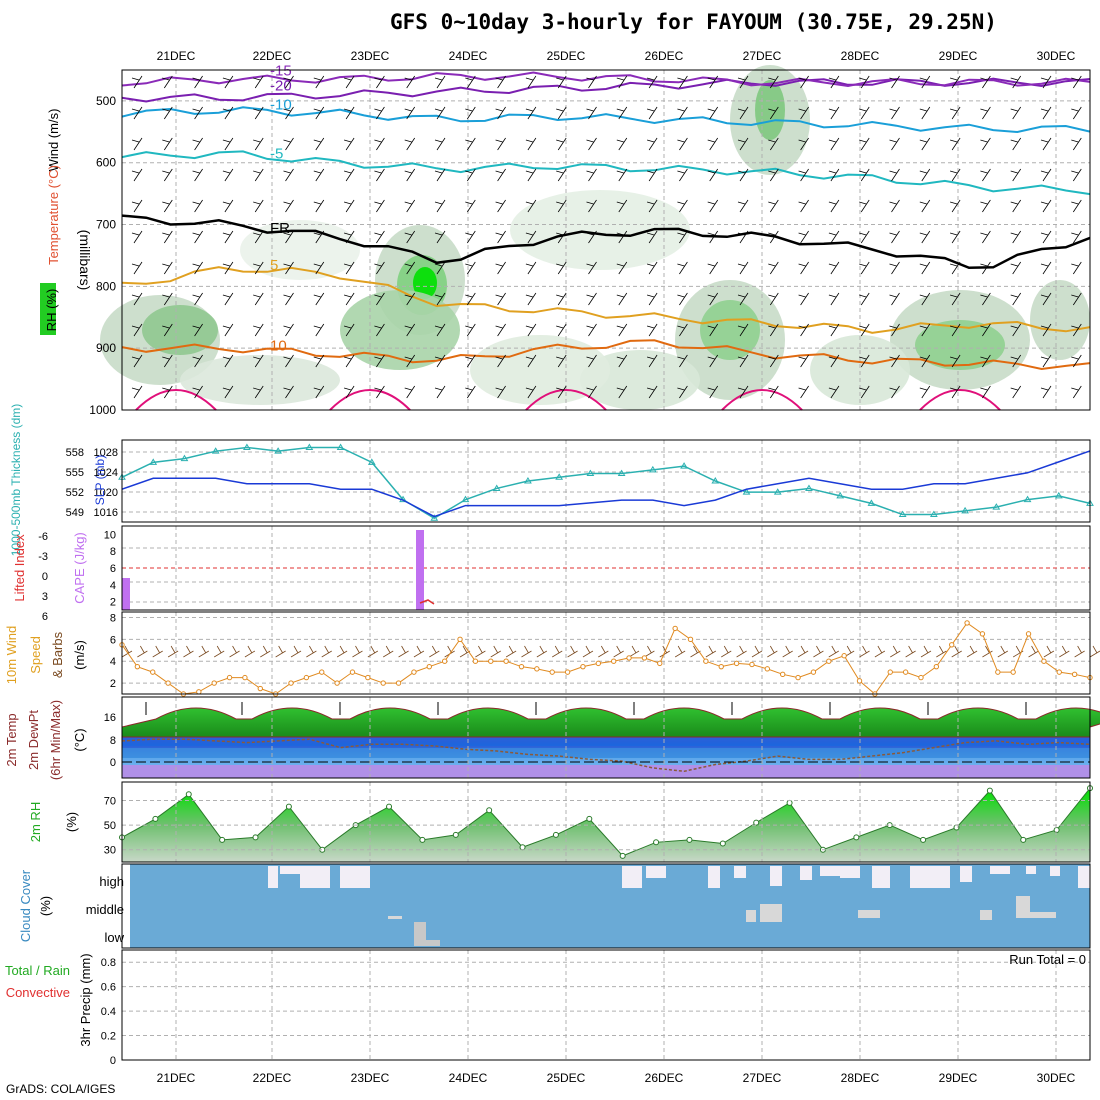 The image size is (1100, 1100). Describe the element at coordinates (19, 568) in the screenshot. I see `ylabel-li: Lifted Index` at that location.